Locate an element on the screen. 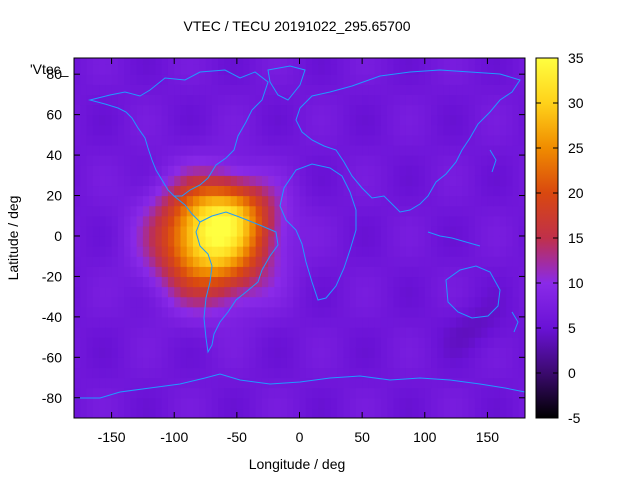  colorbar-tick-label: 25 is located at coordinates (576, 148).